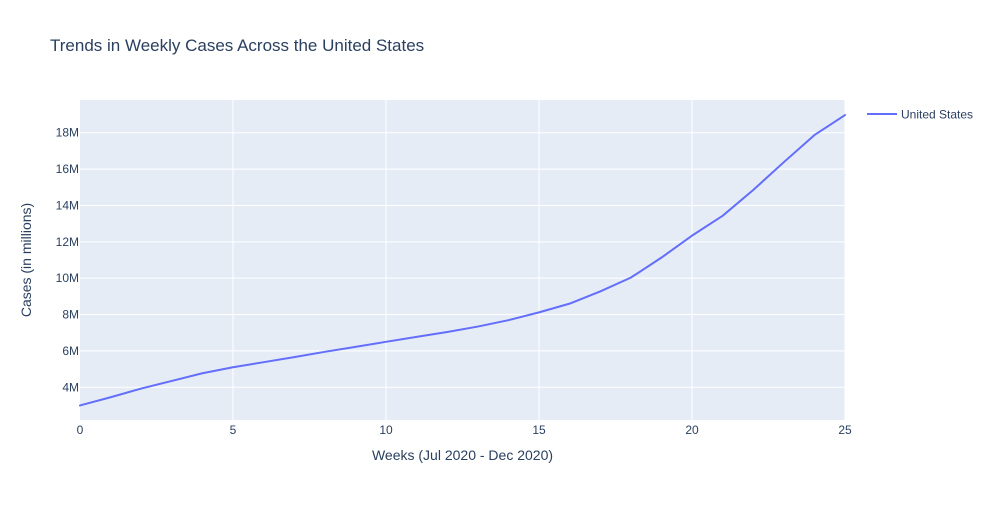 The height and width of the screenshot is (505, 1000). What do you see at coordinates (67, 242) in the screenshot?
I see `y-tick-label: 12M` at bounding box center [67, 242].